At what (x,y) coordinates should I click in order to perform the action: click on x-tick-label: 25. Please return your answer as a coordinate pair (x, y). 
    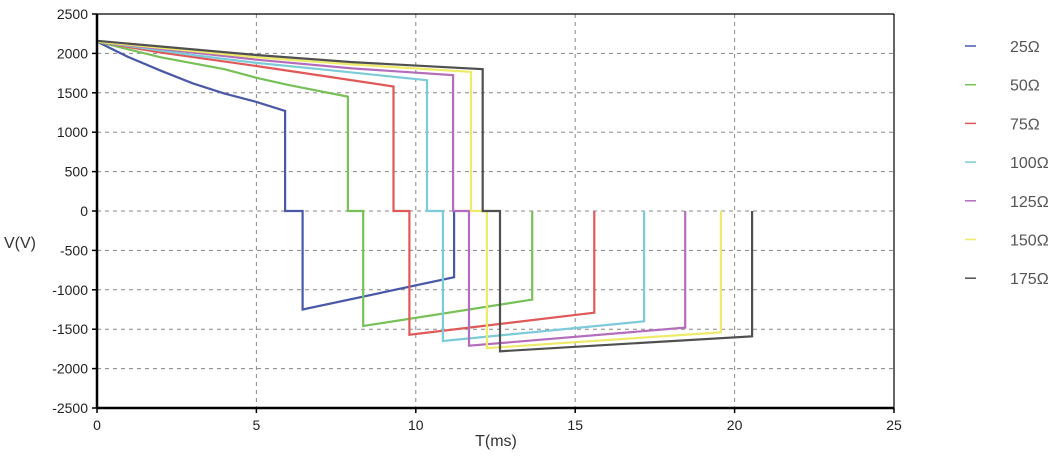
    Looking at the image, I should click on (894, 425).